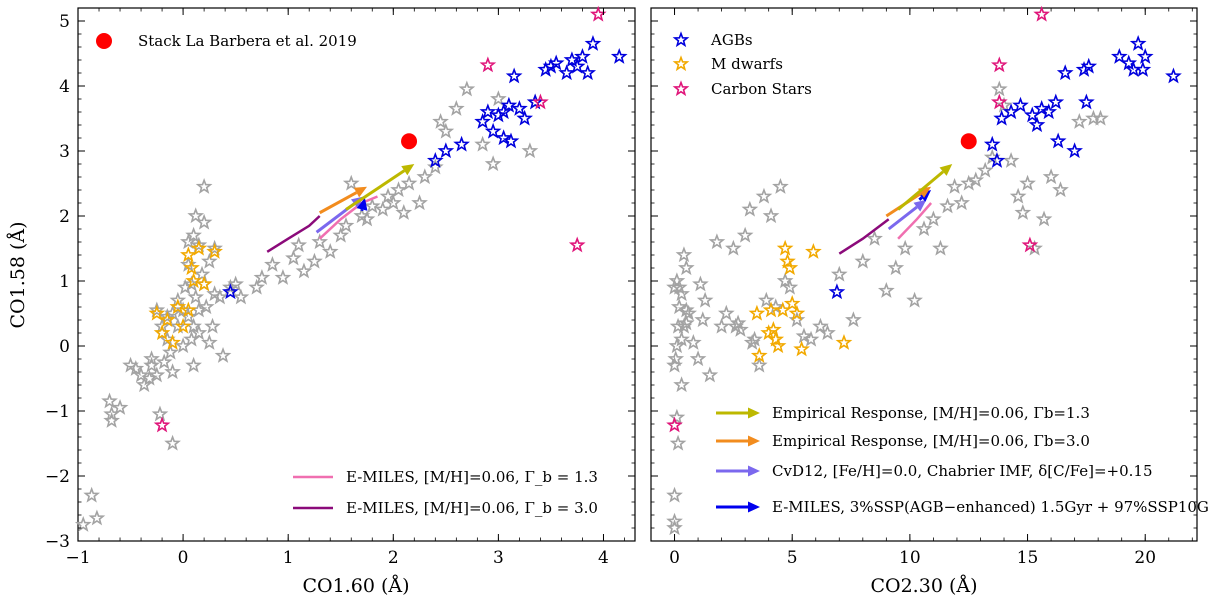 The width and height of the screenshot is (1208, 606). Describe the element at coordinates (738, 471) in the screenshot. I see `legend-cvd-arrow` at that location.